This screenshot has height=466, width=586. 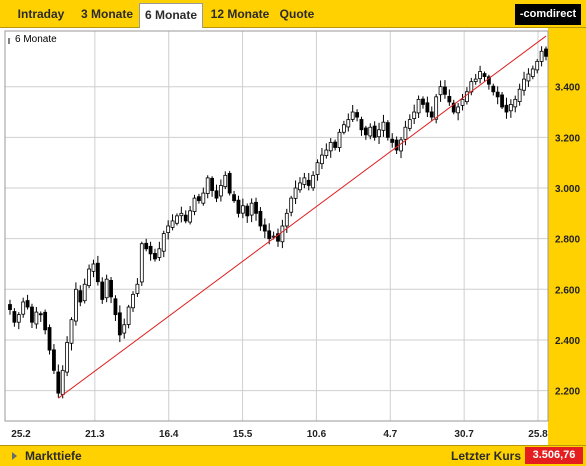 What do you see at coordinates (390, 434) in the screenshot?
I see `x-tick-label: 4.7` at bounding box center [390, 434].